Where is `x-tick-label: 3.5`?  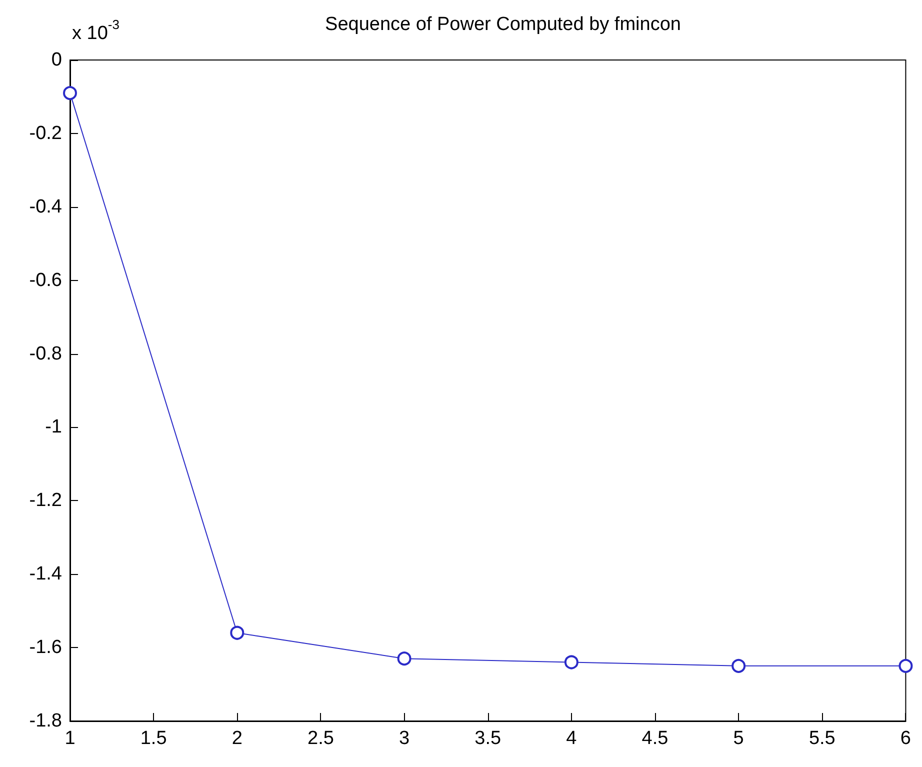
x-tick-label: 3.5 is located at coordinates (488, 738).